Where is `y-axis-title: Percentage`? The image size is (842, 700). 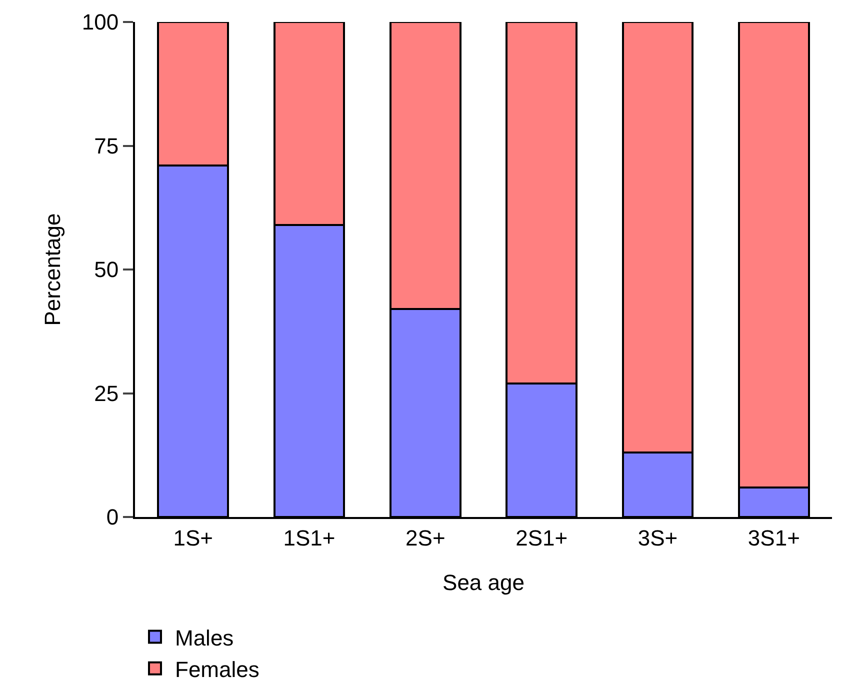
y-axis-title: Percentage is located at coordinates (53, 269).